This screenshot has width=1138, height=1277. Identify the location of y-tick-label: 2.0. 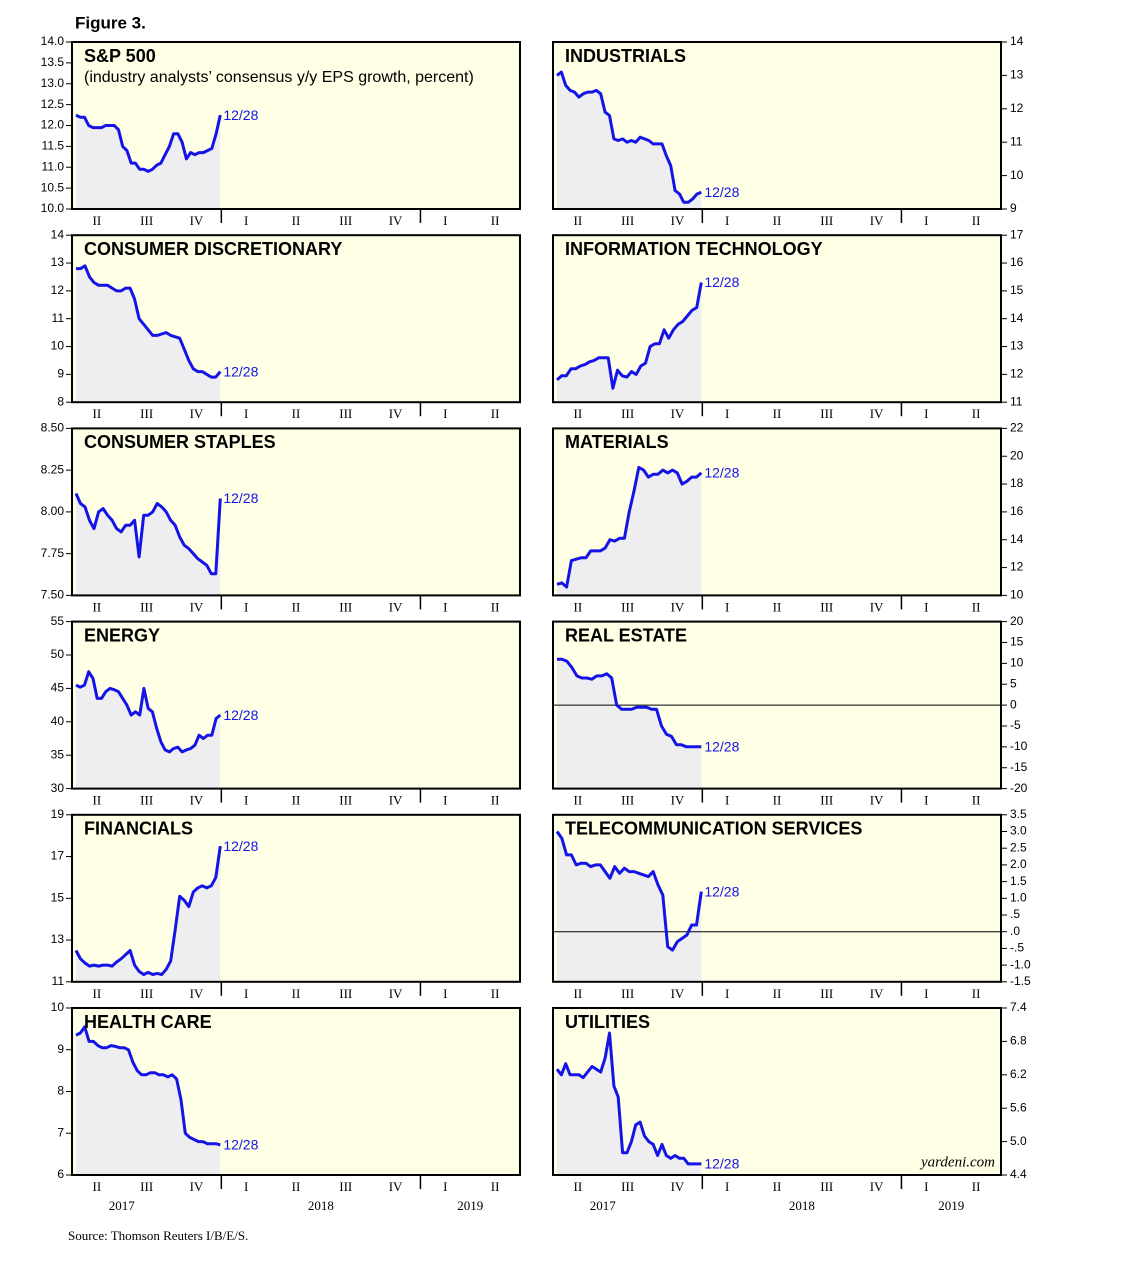
(1018, 864).